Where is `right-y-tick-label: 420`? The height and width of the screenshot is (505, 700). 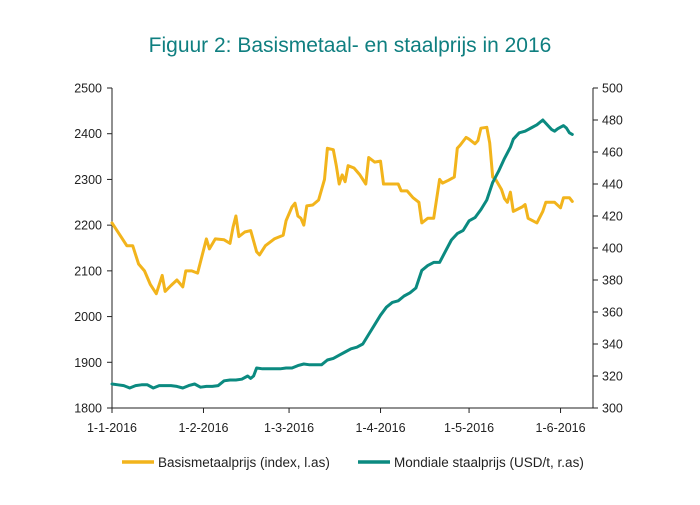
right-y-tick-label: 420 is located at coordinates (612, 217).